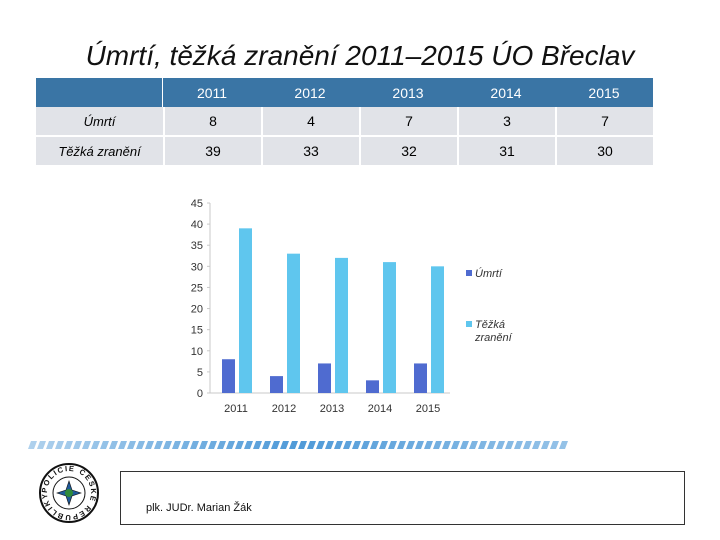 This screenshot has height=540, width=720. What do you see at coordinates (200, 373) in the screenshot?
I see `y-tick-label: 5` at bounding box center [200, 373].